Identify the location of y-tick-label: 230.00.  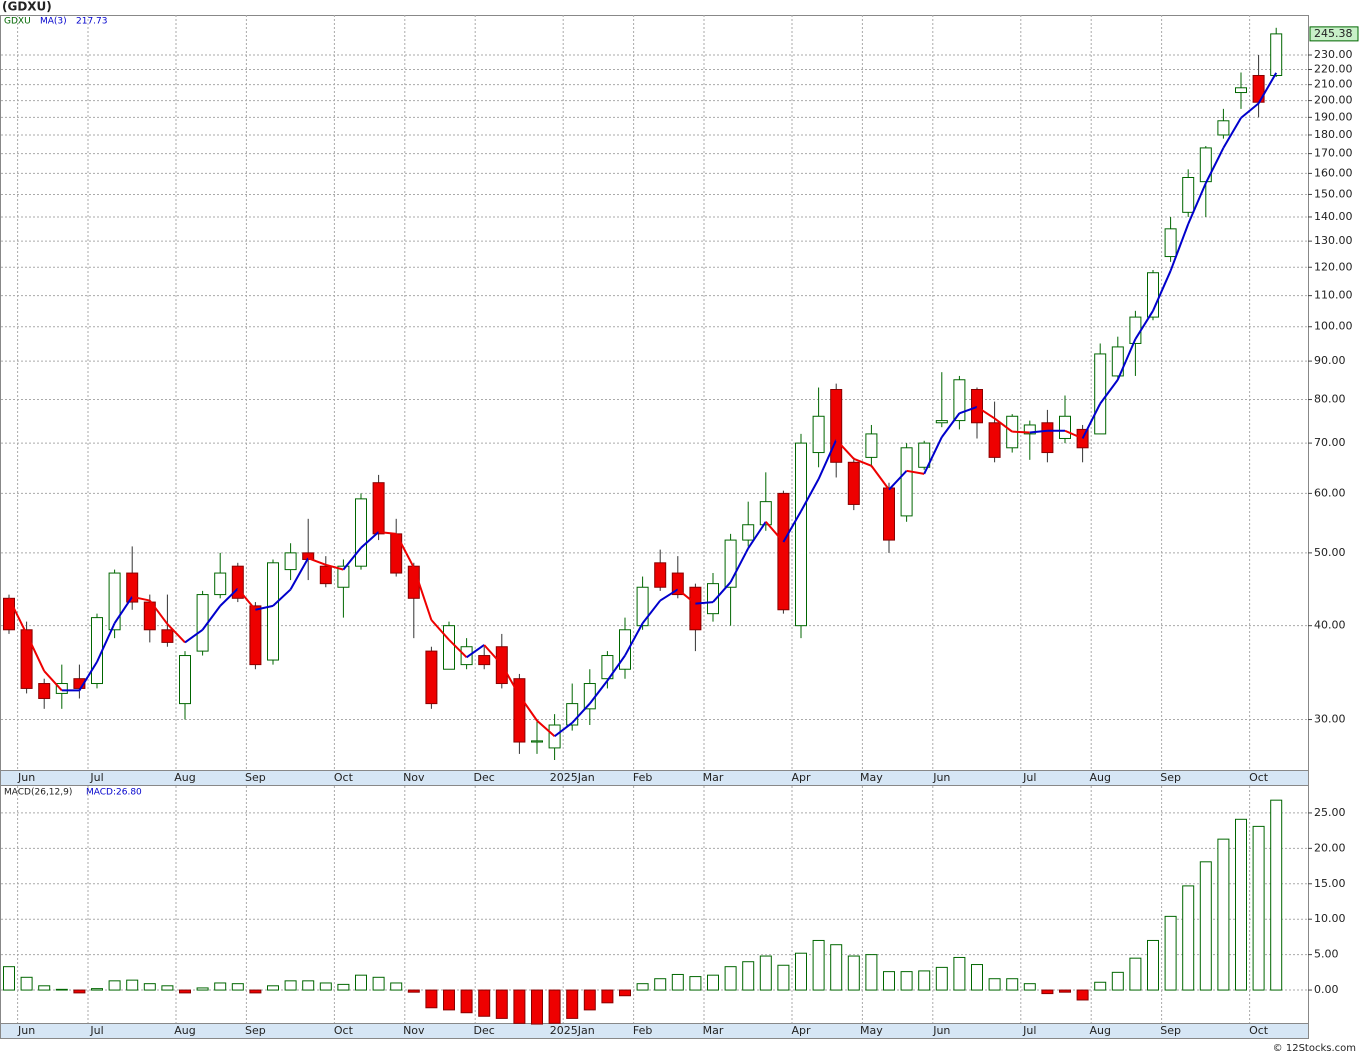
(1333, 54).